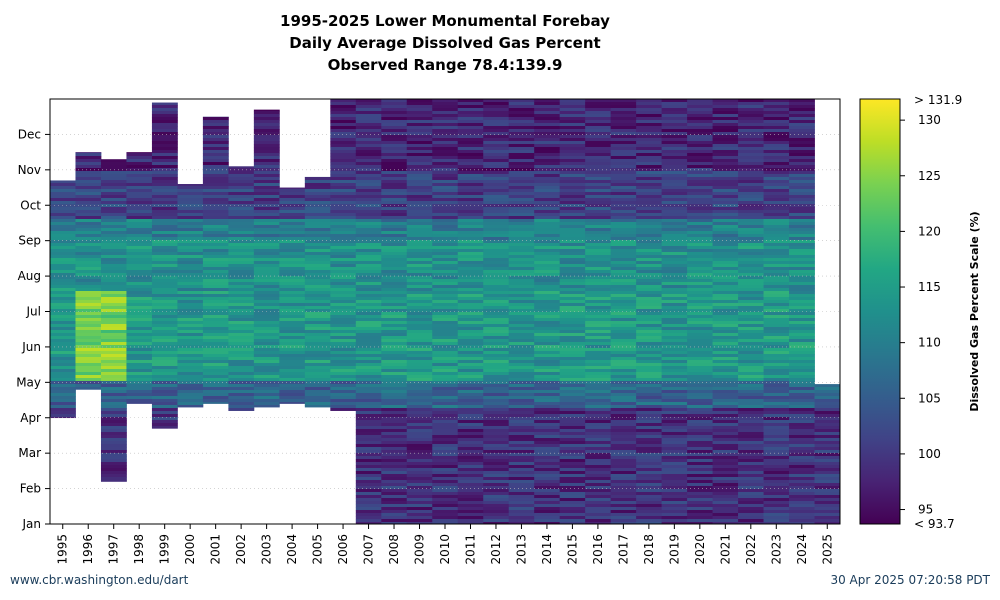 This screenshot has width=1000, height=600. I want to click on x-tick-label: 2012, so click(496, 549).